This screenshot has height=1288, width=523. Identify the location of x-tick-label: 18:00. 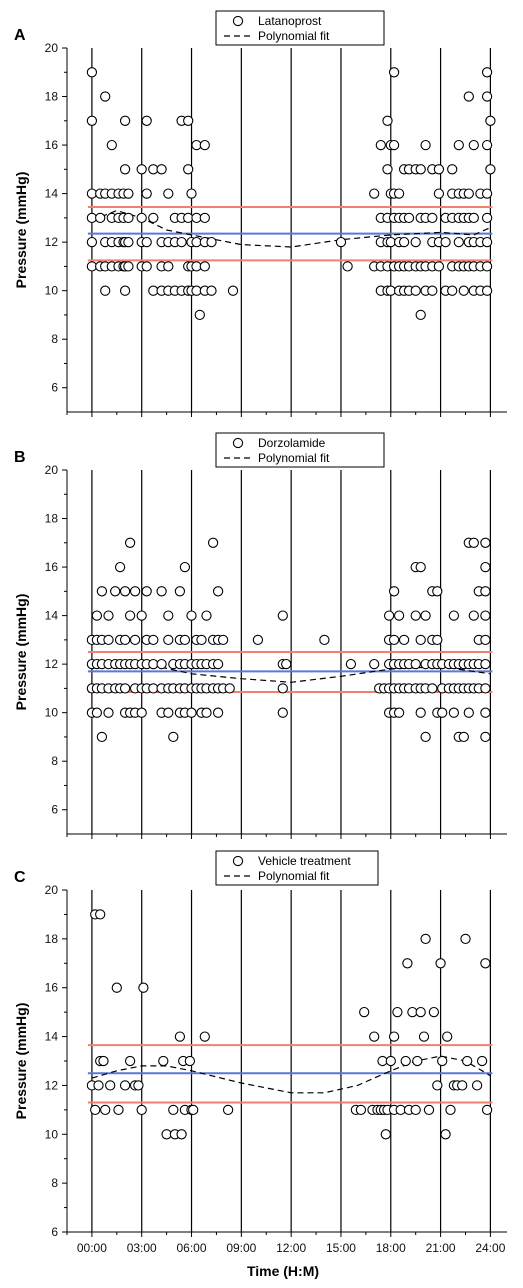
(391, 1248).